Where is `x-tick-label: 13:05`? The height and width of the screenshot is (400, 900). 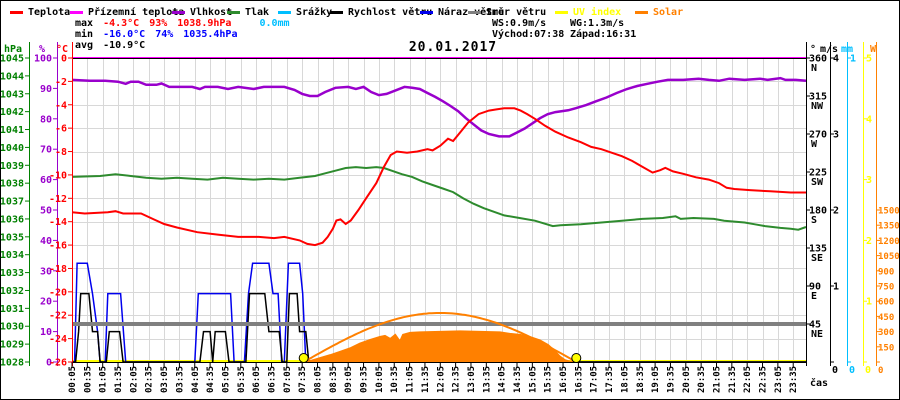 x-tick-label: 13:05 is located at coordinates (472, 379).